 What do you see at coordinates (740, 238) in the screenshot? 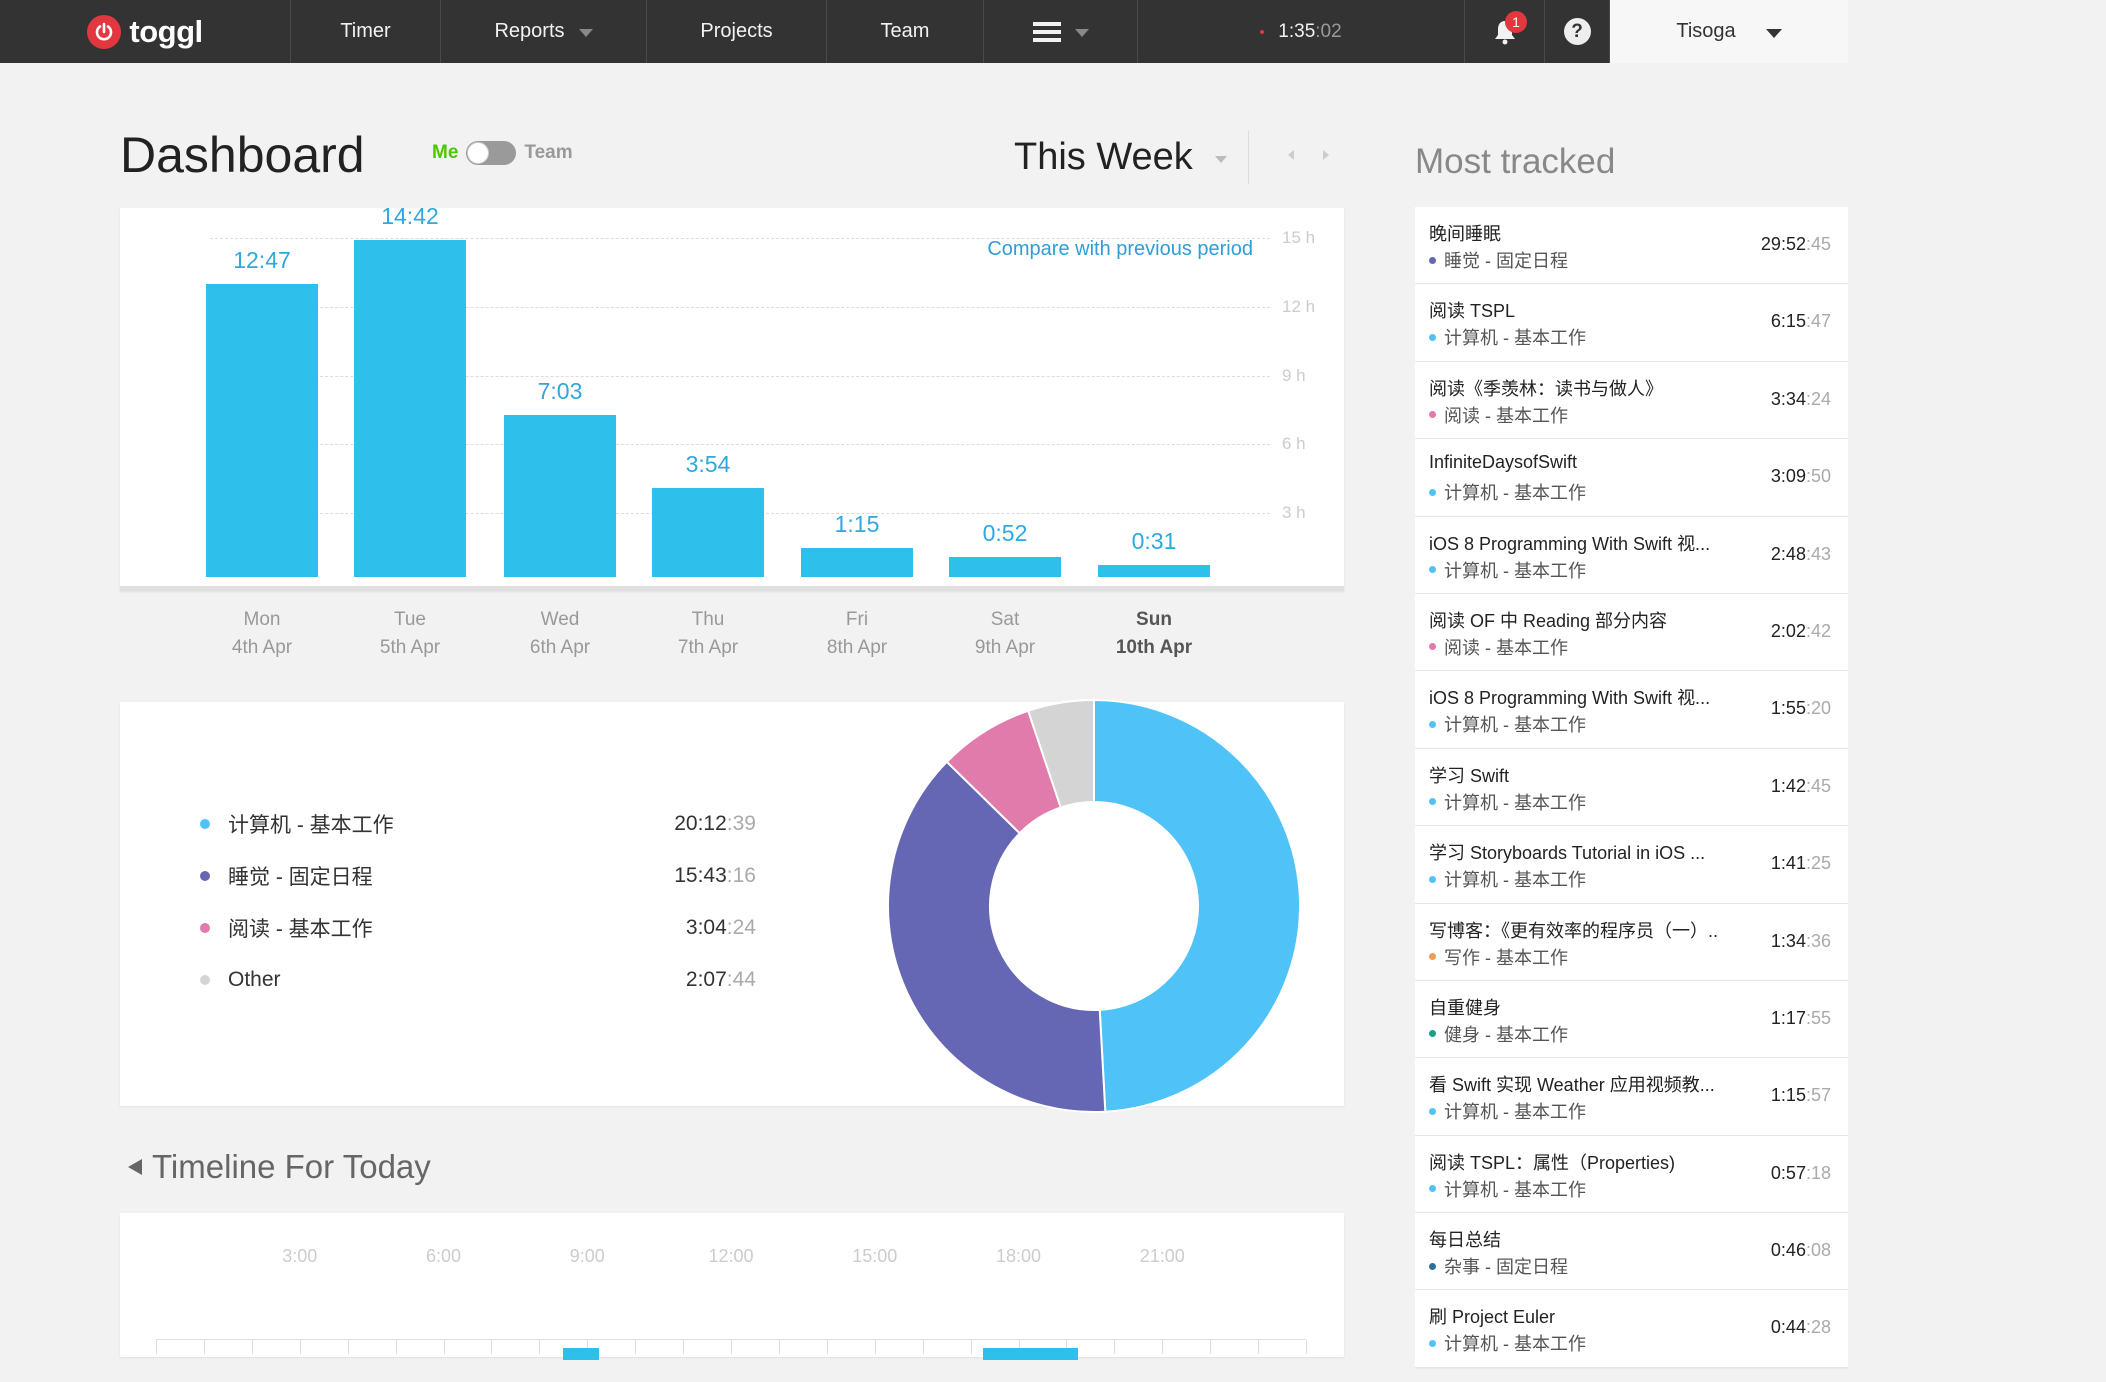
I see `grid-line` at bounding box center [740, 238].